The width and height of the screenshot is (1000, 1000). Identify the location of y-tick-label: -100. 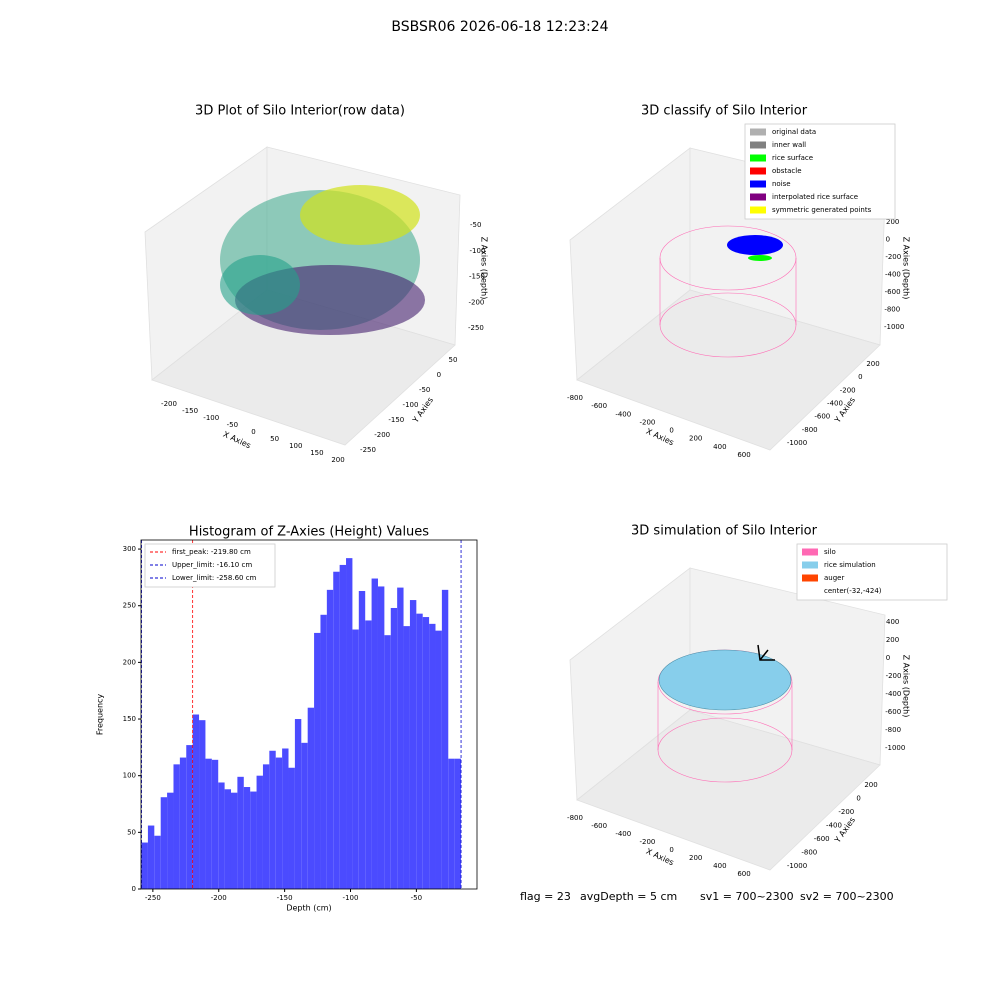
(411, 405).